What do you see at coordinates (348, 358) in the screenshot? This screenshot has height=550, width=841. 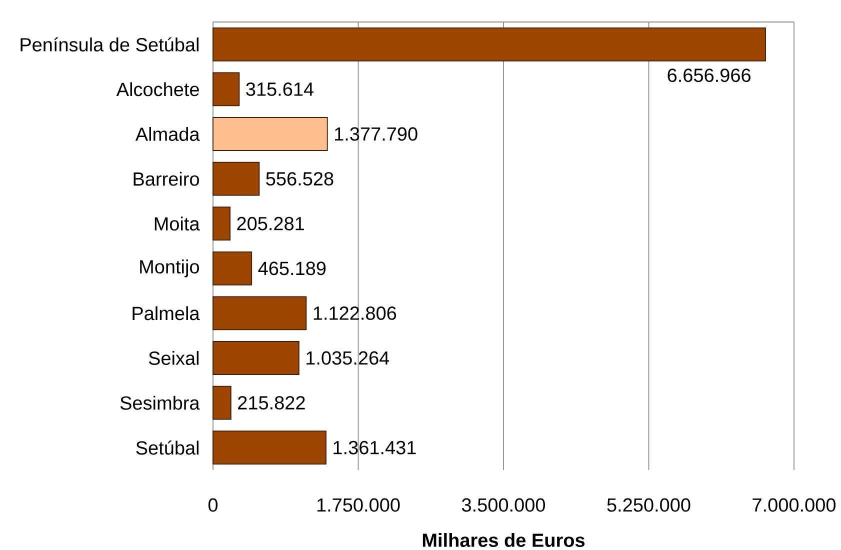 I see `data-label: 1.035.264` at bounding box center [348, 358].